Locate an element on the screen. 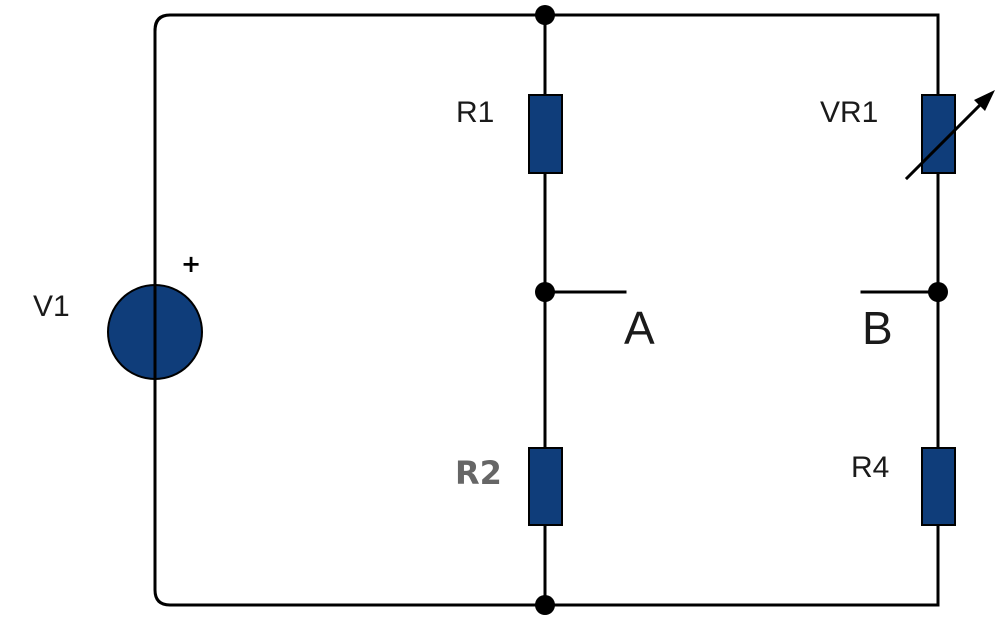 This screenshot has height=630, width=1007. label-r4: R4 is located at coordinates (870, 467).